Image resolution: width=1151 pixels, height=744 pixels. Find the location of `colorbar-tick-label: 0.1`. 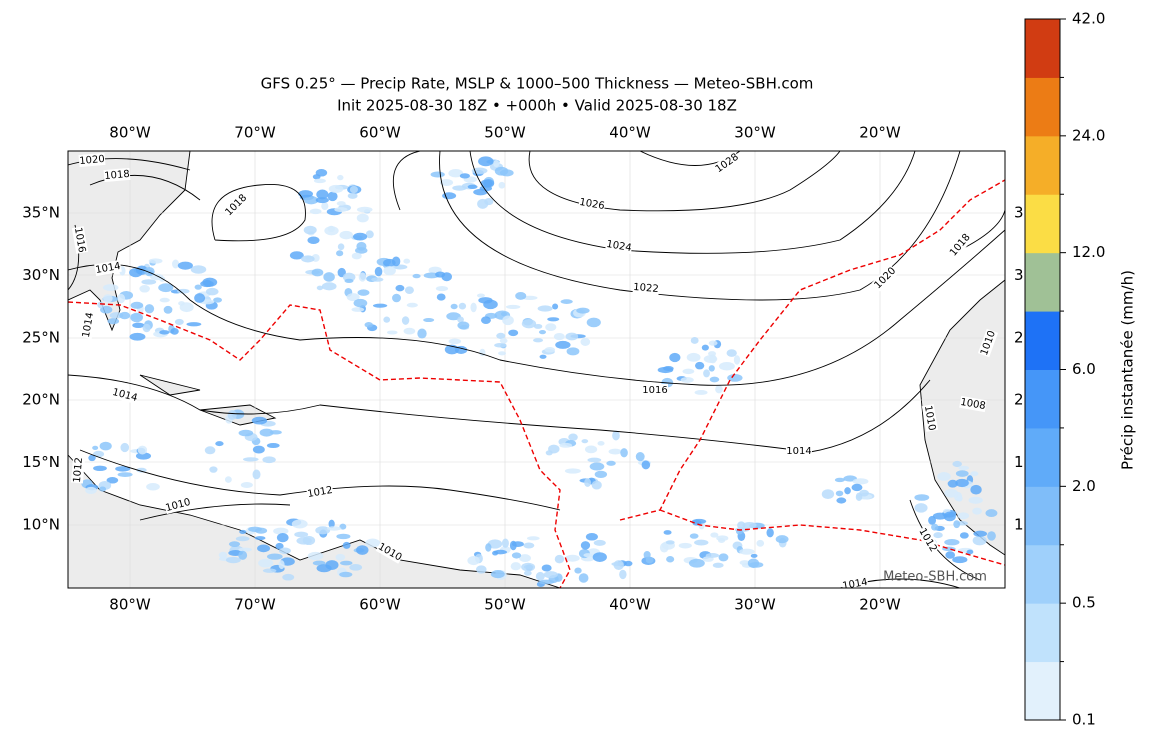

colorbar-tick-label: 0.1 is located at coordinates (1084, 720).